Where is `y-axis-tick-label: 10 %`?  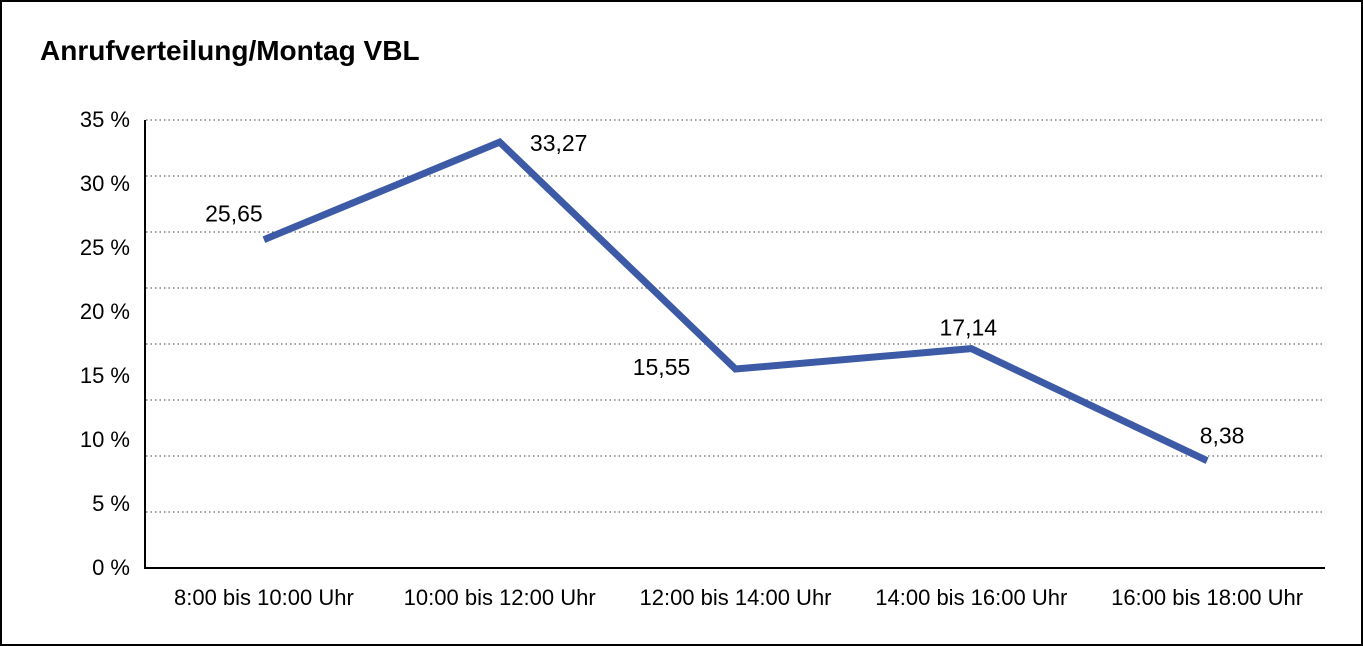 y-axis-tick-label: 10 % is located at coordinates (105, 439).